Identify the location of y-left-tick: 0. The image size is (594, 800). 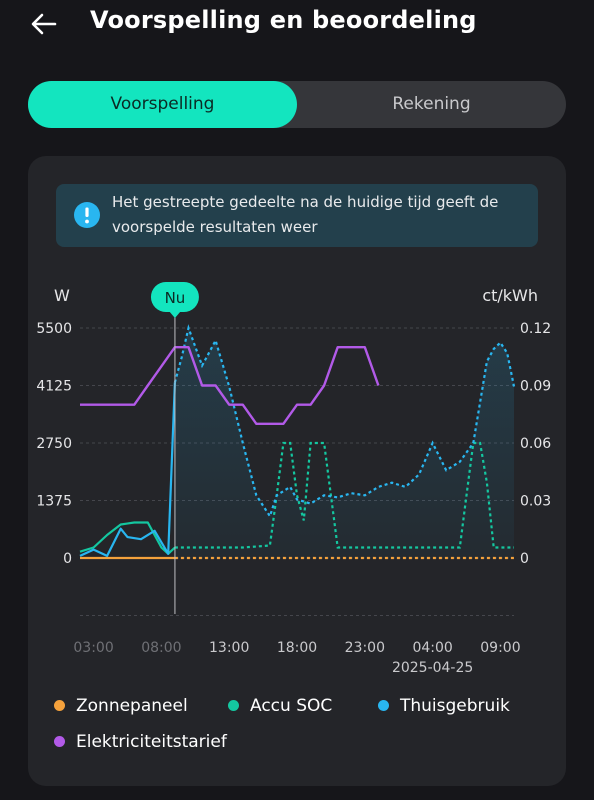
(67, 559).